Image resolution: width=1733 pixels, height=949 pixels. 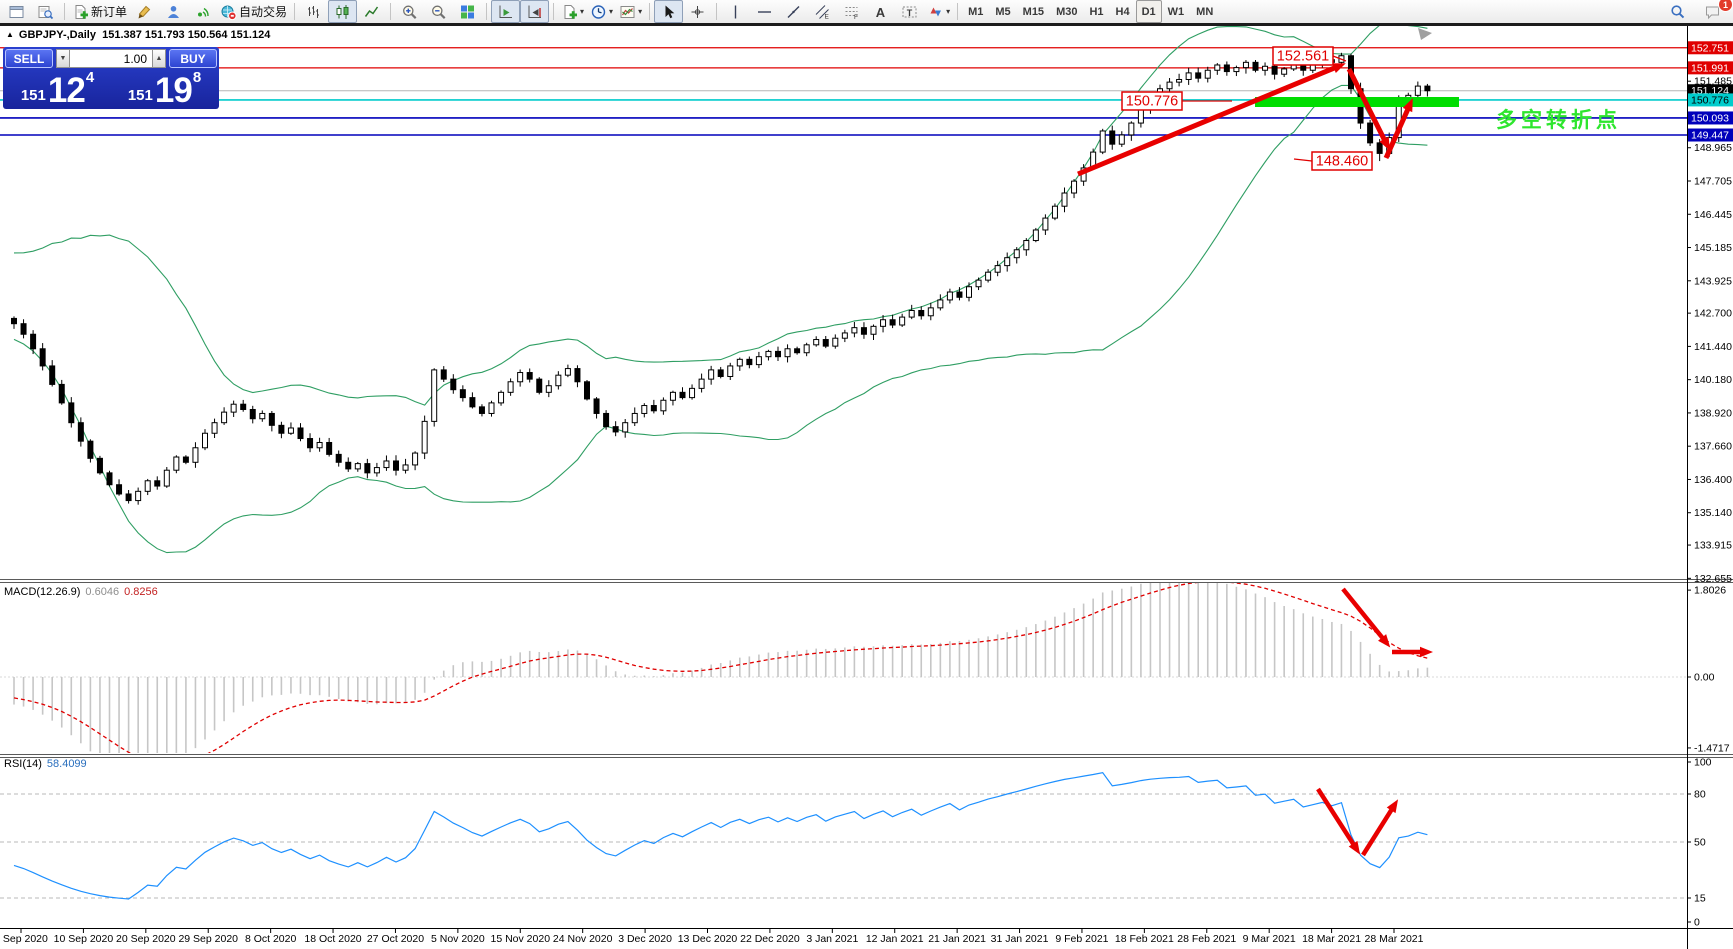 I want to click on timeframe-m1-button: M1, so click(x=976, y=11).